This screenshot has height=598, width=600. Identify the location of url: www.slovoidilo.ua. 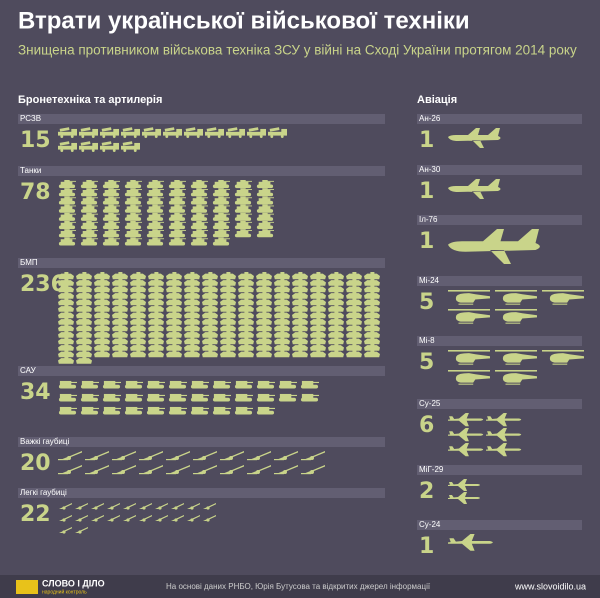
(550, 586).